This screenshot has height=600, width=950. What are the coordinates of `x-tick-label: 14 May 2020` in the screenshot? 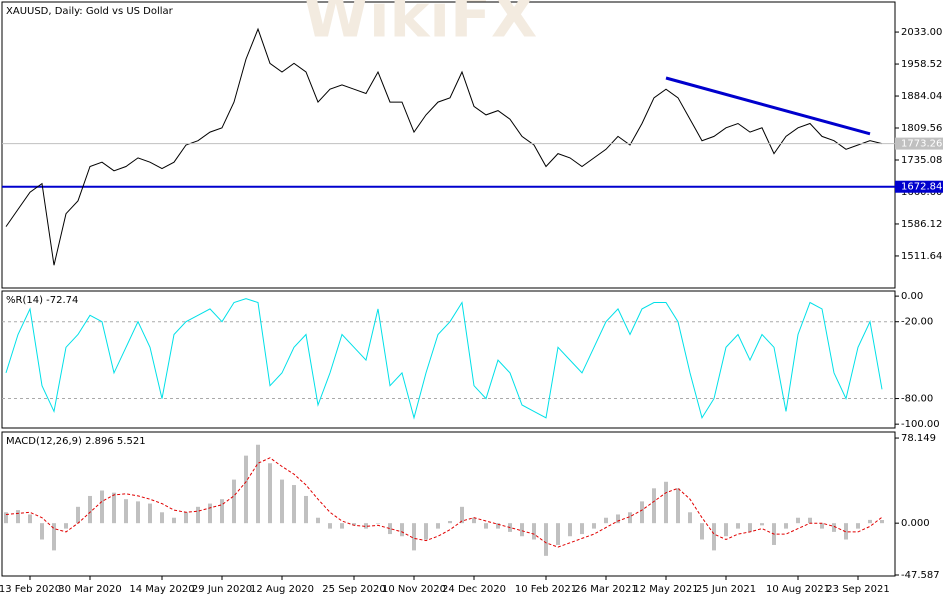 It's located at (161, 589).